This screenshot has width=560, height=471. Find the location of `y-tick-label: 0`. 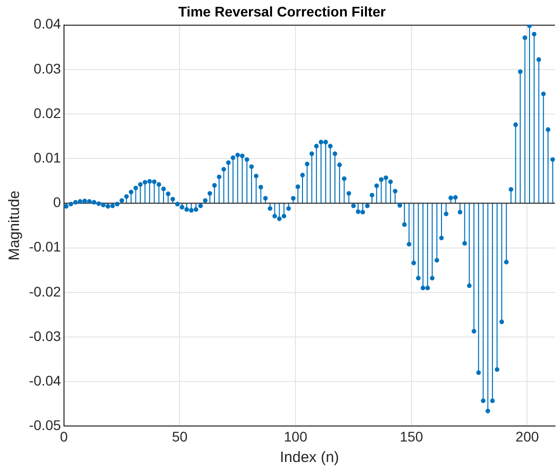

y-tick-label: 0 is located at coordinates (57, 202).